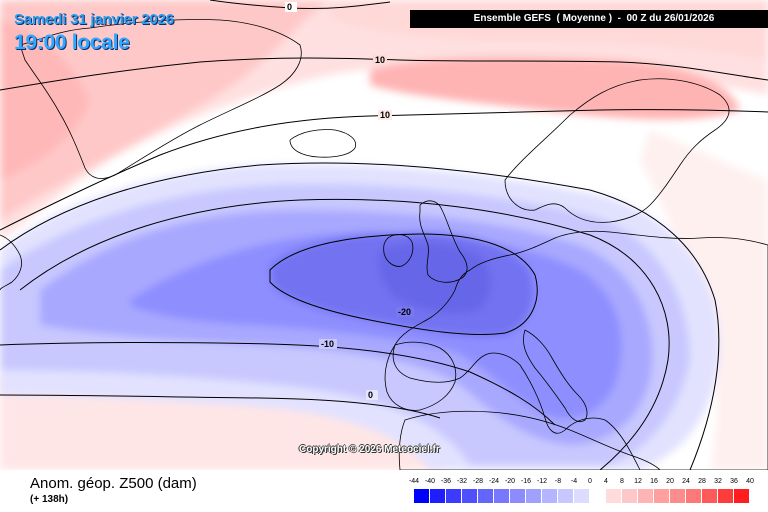 Image resolution: width=768 pixels, height=512 pixels. Describe the element at coordinates (670, 481) in the screenshot. I see `legend-label: 20` at that location.